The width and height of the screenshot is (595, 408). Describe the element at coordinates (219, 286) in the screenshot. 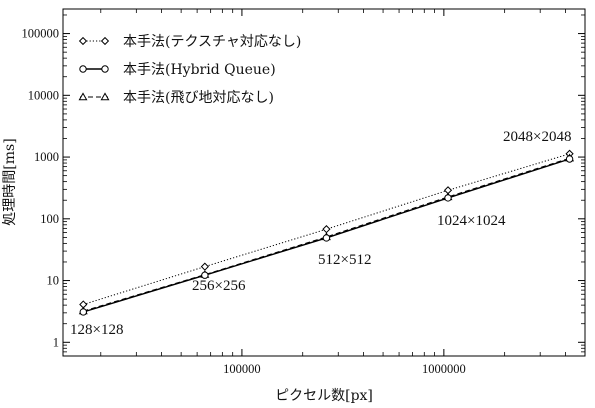

I see `annotation-label: 256×256` at that location.